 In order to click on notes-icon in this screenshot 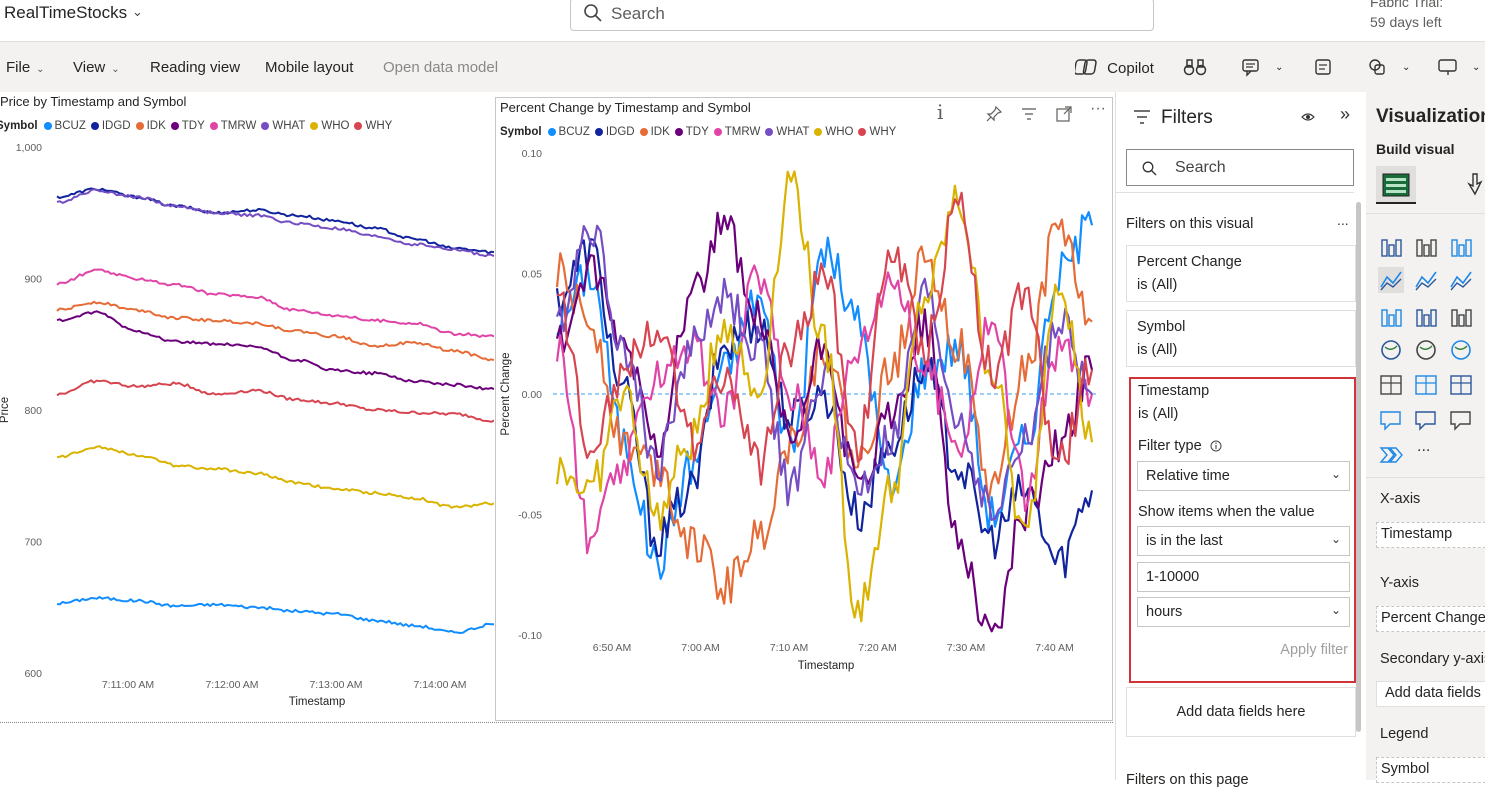, I will do `click(1323, 67)`.